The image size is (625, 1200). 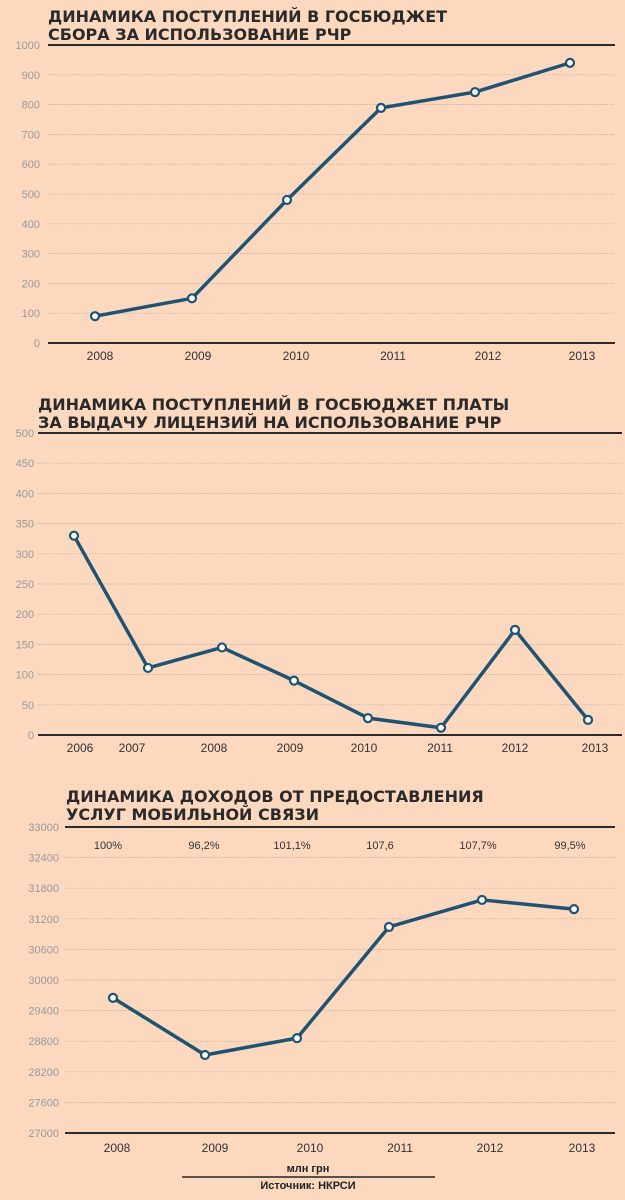 I want to click on y-tick-label: 28800, so click(x=43, y=1042).